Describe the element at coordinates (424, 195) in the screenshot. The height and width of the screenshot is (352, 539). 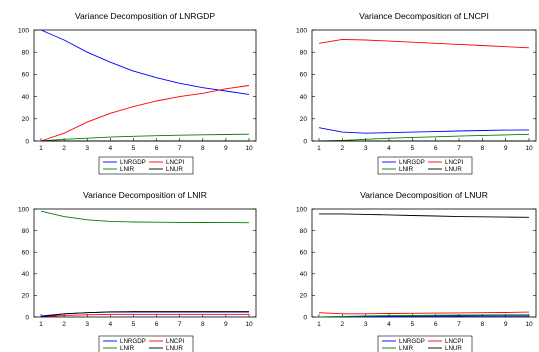
I see `chart-title: Variance Decomposition of LNUR` at that location.